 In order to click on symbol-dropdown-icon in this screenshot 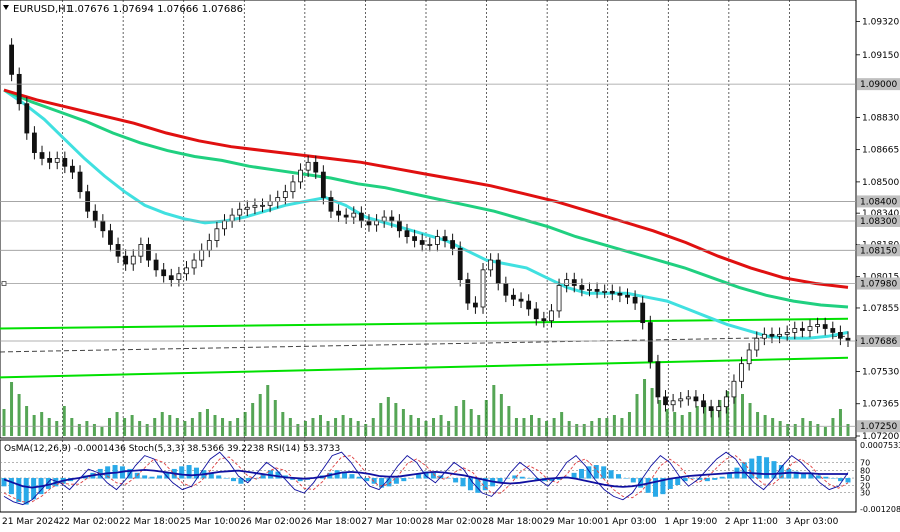, I will do `click(6, 7)`.